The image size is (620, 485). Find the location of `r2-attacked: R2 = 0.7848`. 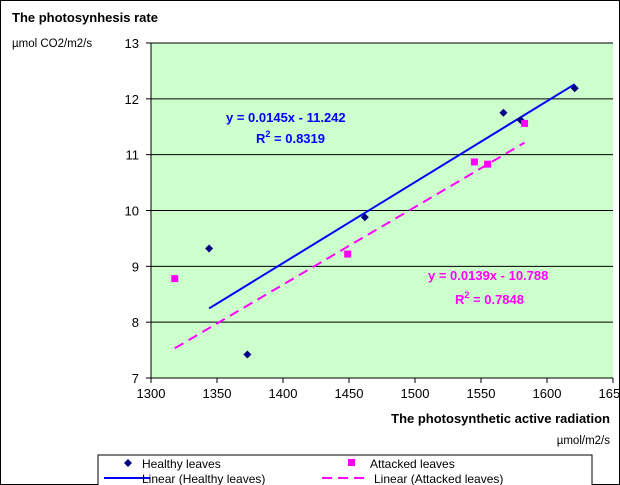

r2-attacked: R2 = 0.7848 is located at coordinates (489, 298).